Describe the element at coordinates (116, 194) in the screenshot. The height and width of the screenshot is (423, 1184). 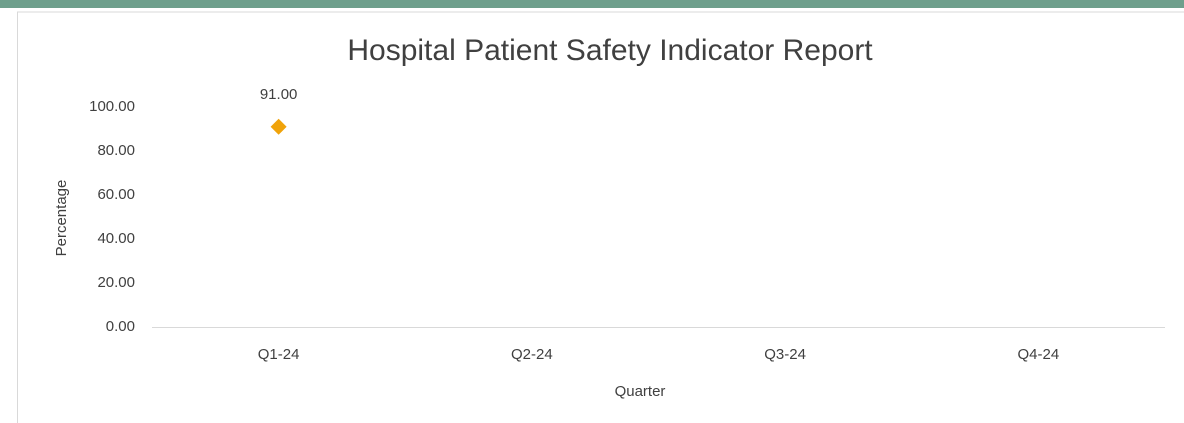
I see `y-tick-label: 60.00` at that location.